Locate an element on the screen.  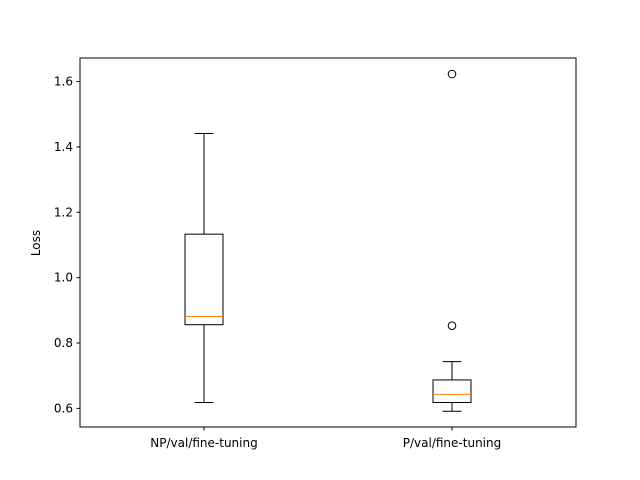
y-axis-label: Loss is located at coordinates (36, 243).